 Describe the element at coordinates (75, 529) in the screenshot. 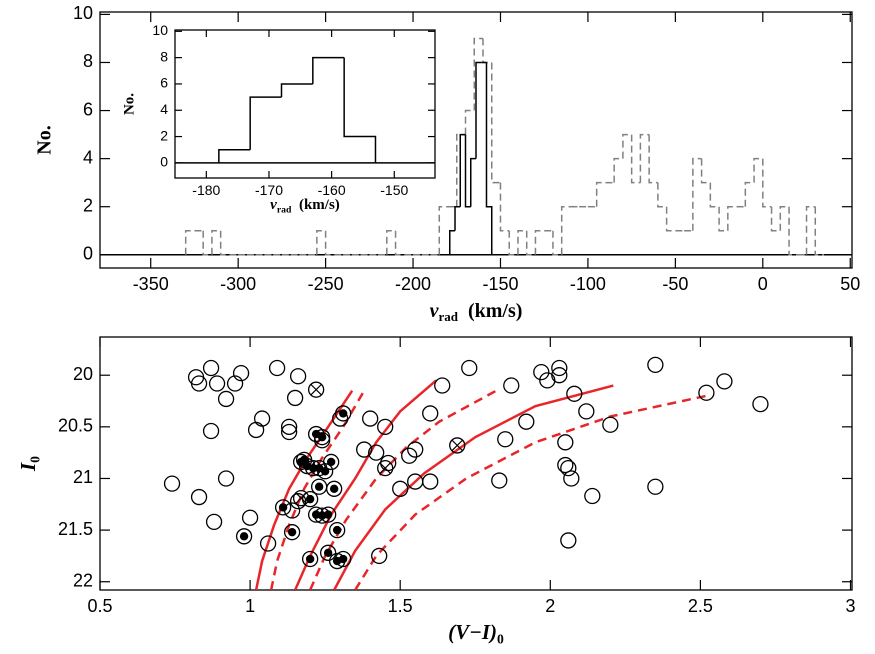

I see `y-tick-label: 21.5` at that location.